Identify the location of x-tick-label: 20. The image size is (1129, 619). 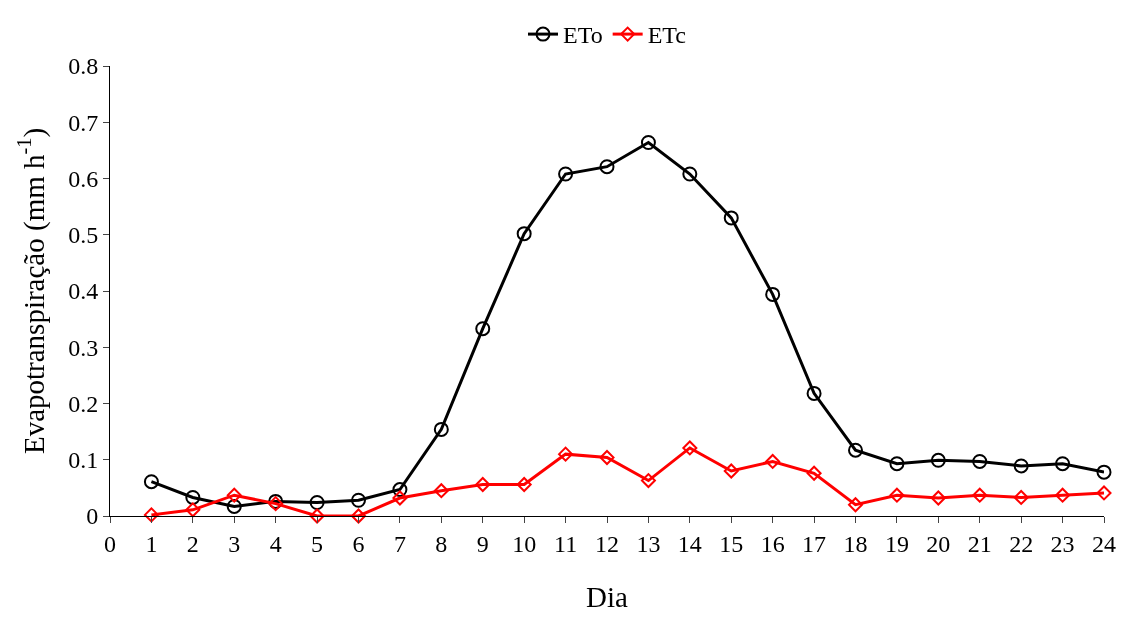
(938, 543).